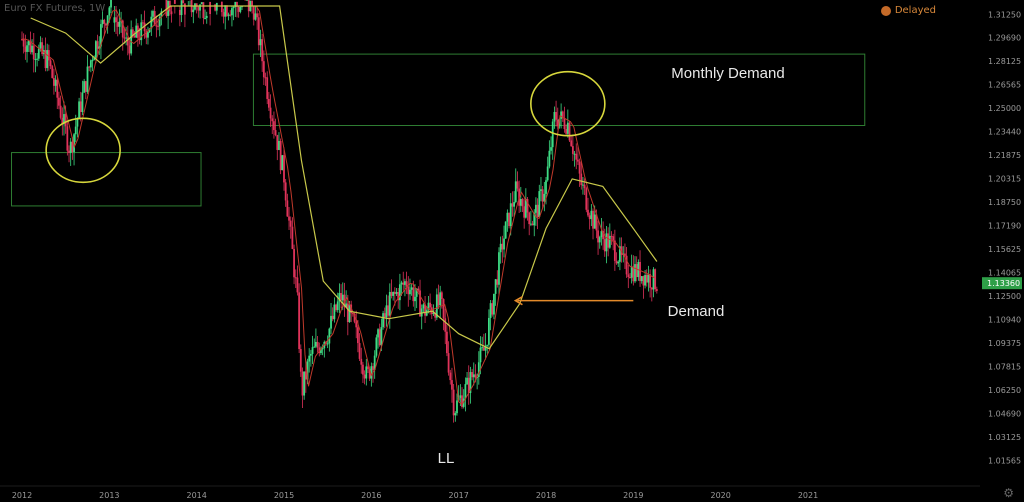 This screenshot has width=1024, height=502. I want to click on ll-label: LL, so click(446, 458).